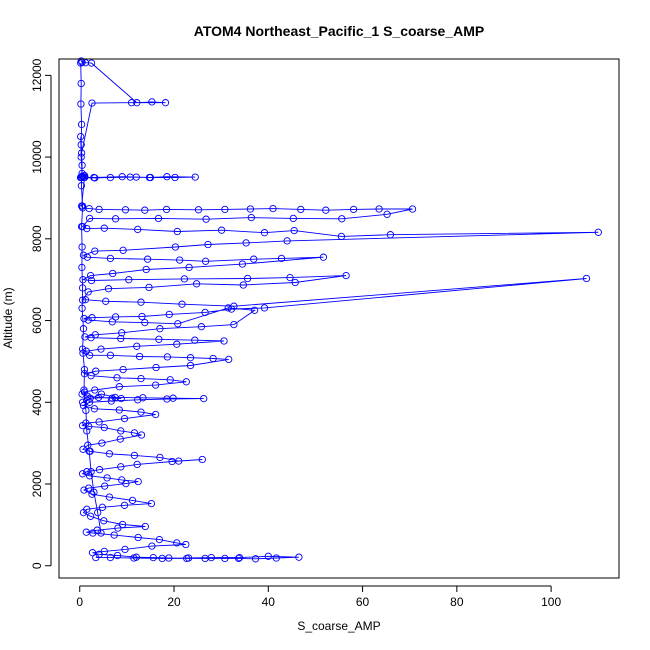 Image resolution: width=650 pixels, height=650 pixels. Describe the element at coordinates (338, 626) in the screenshot. I see `x-axis-label: S_coarse_AMP` at that location.